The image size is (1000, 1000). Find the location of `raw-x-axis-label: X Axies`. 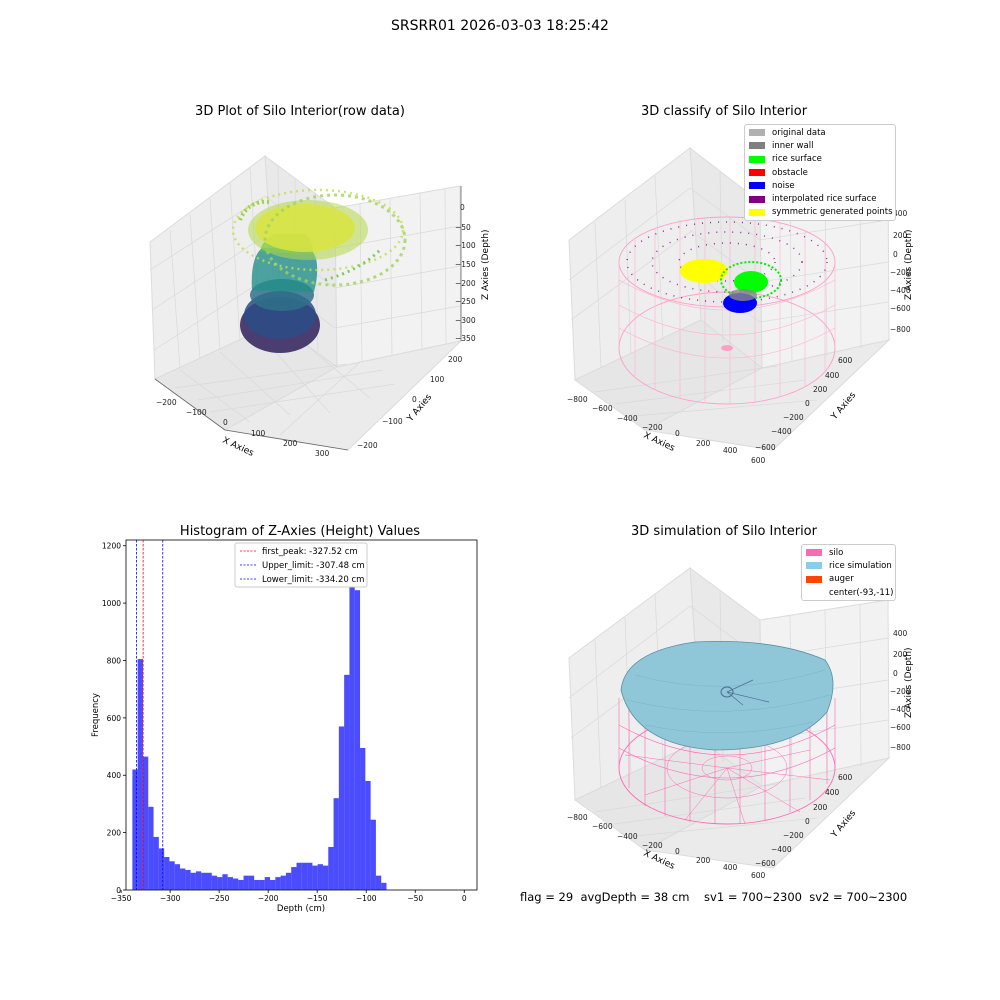

raw-x-axis-label: X Axies is located at coordinates (238, 447).